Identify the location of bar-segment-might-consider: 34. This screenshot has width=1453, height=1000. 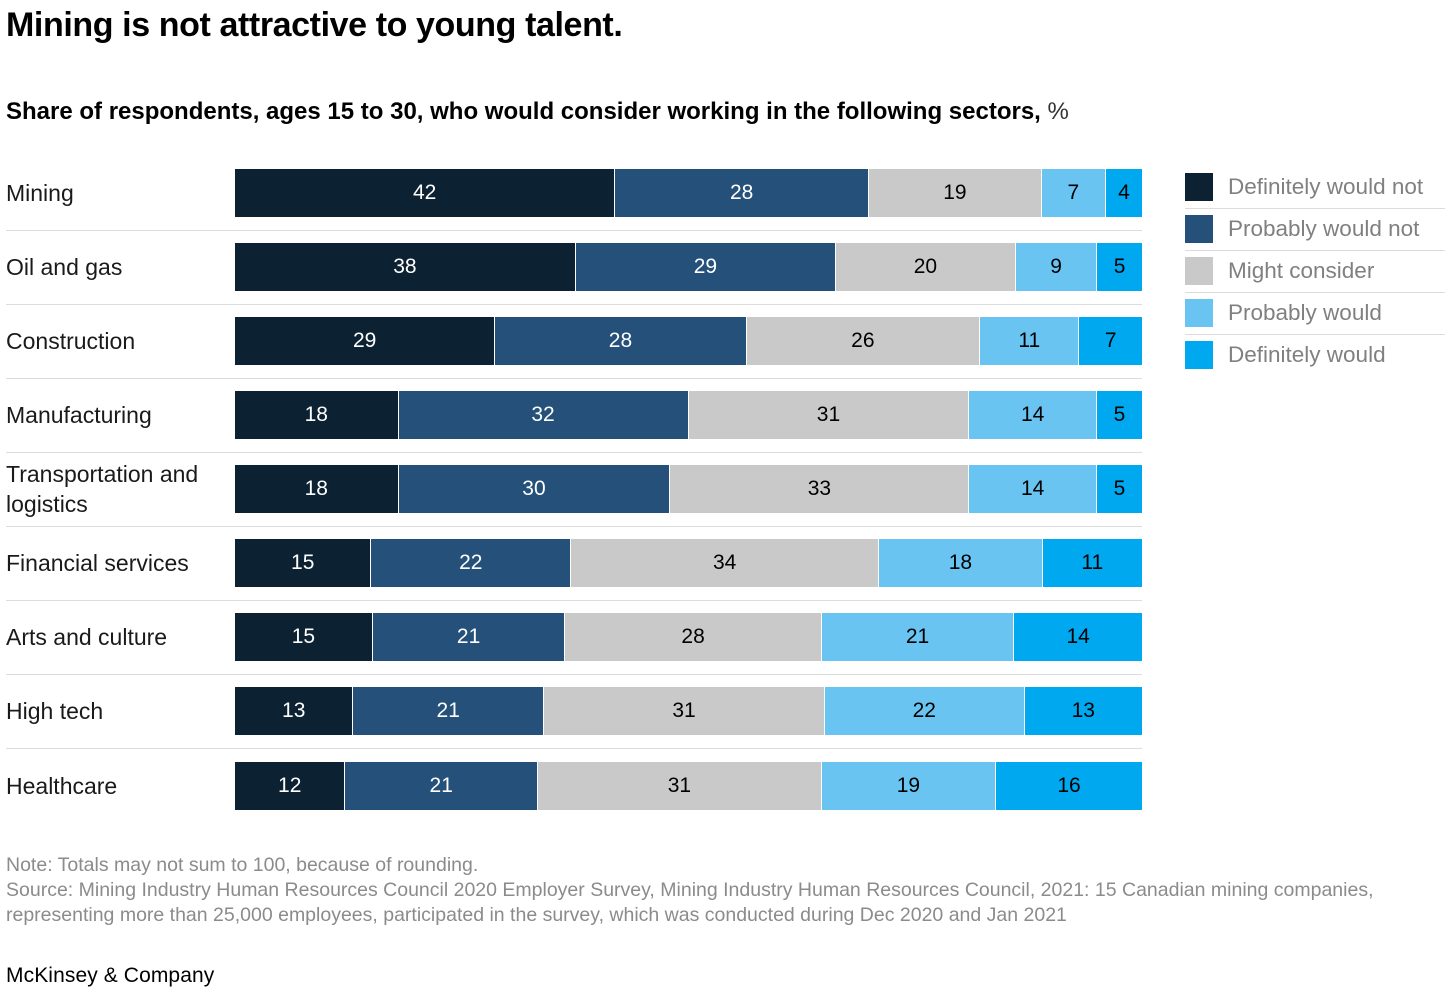
(725, 563).